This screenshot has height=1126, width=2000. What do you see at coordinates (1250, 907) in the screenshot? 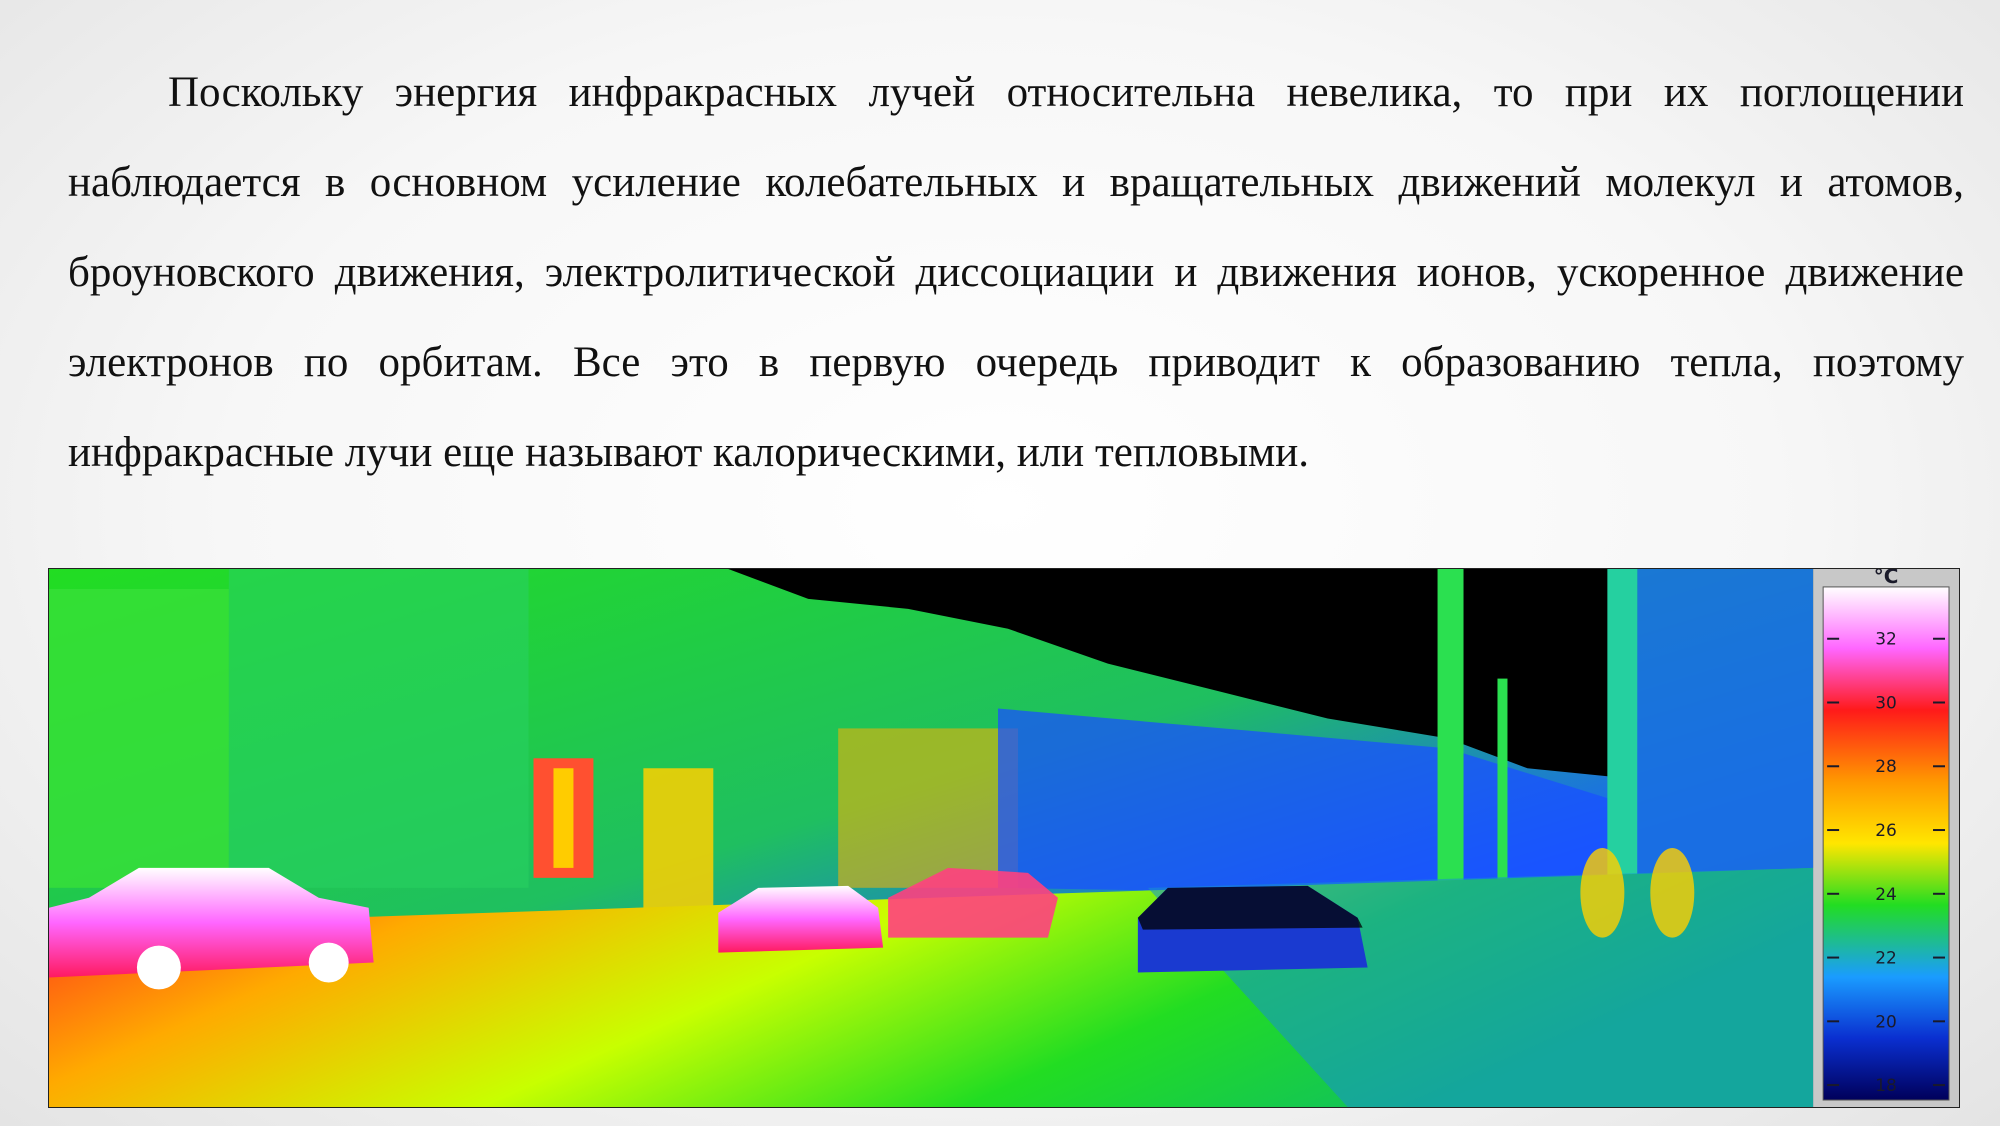
I see `car-dark-roof` at bounding box center [1250, 907].